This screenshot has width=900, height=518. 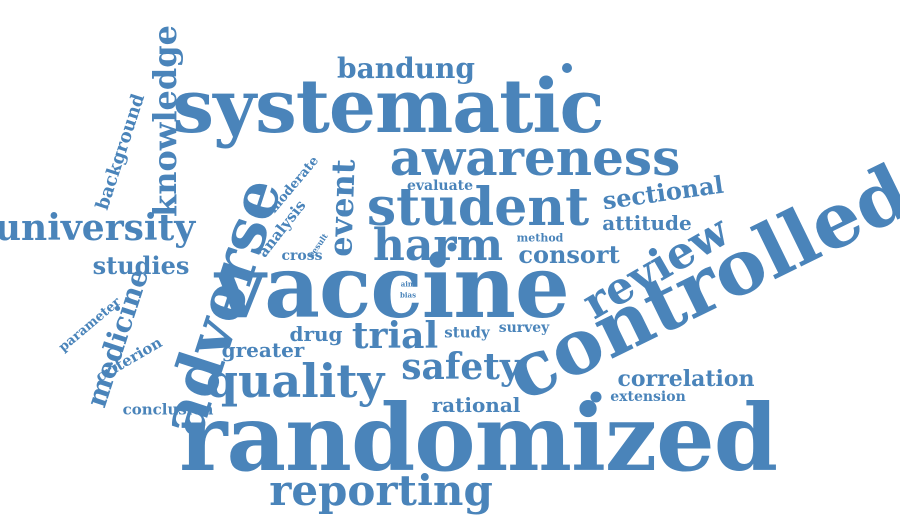 I want to click on word-reporting: reporting, so click(x=381, y=490).